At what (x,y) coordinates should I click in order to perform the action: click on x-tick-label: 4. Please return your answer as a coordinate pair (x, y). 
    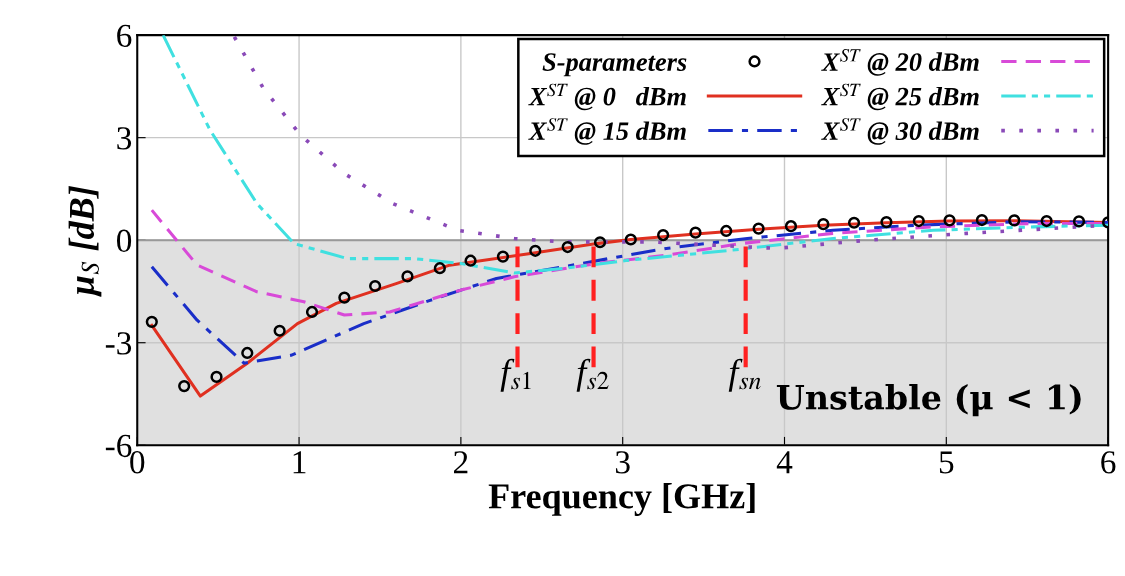
    Looking at the image, I should click on (784, 462).